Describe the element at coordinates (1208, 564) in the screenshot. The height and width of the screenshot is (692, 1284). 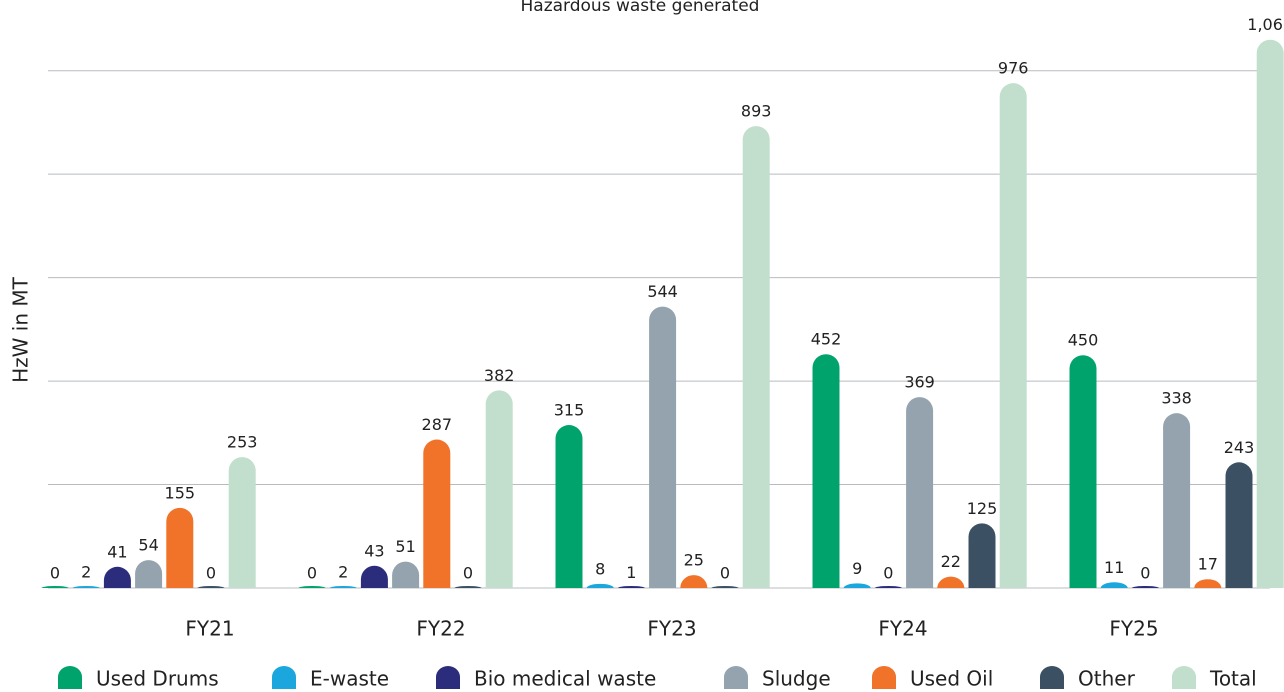
I see `value-label: 17` at that location.